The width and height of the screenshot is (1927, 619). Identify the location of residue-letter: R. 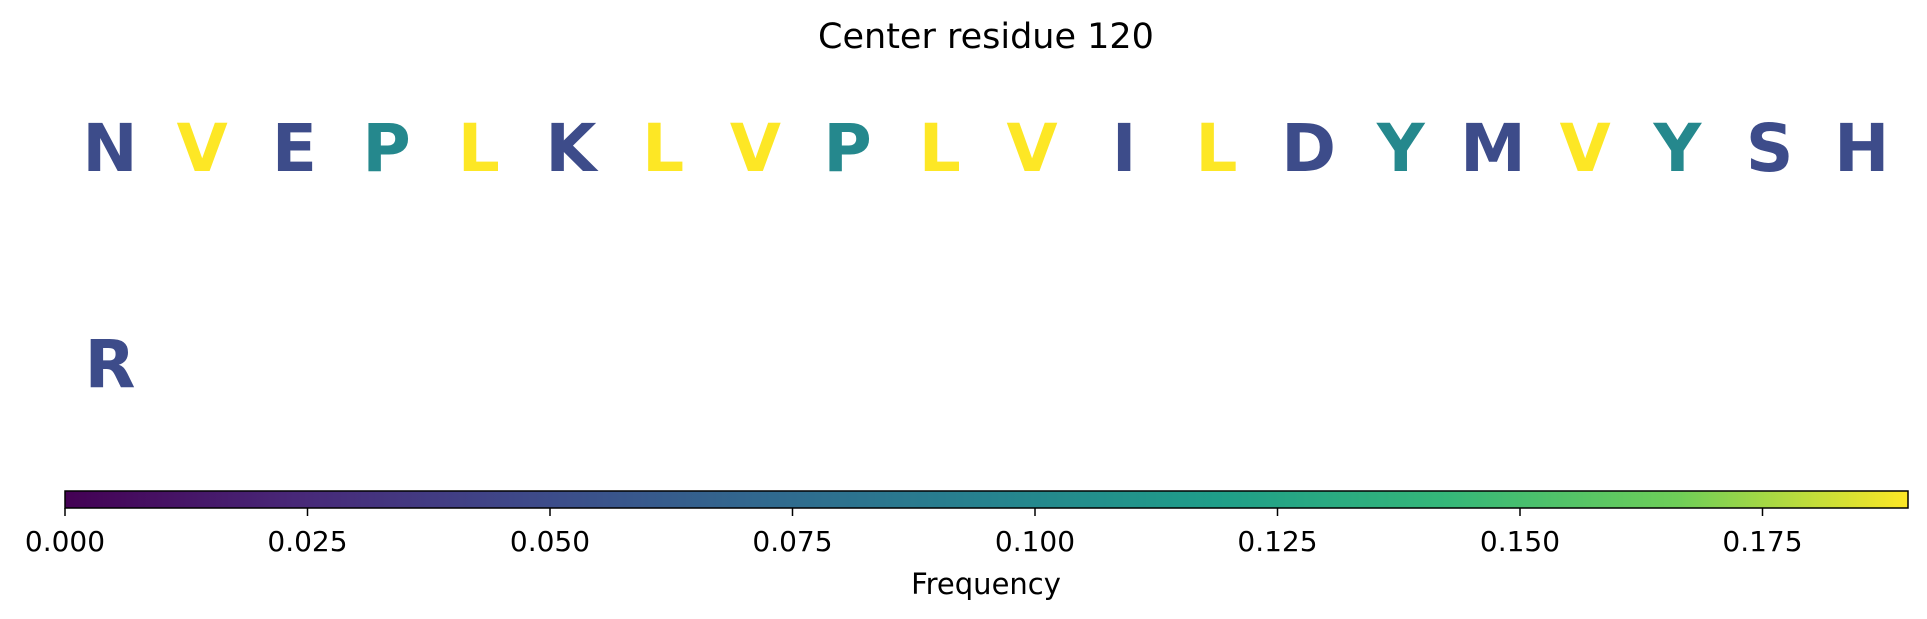
(110, 364).